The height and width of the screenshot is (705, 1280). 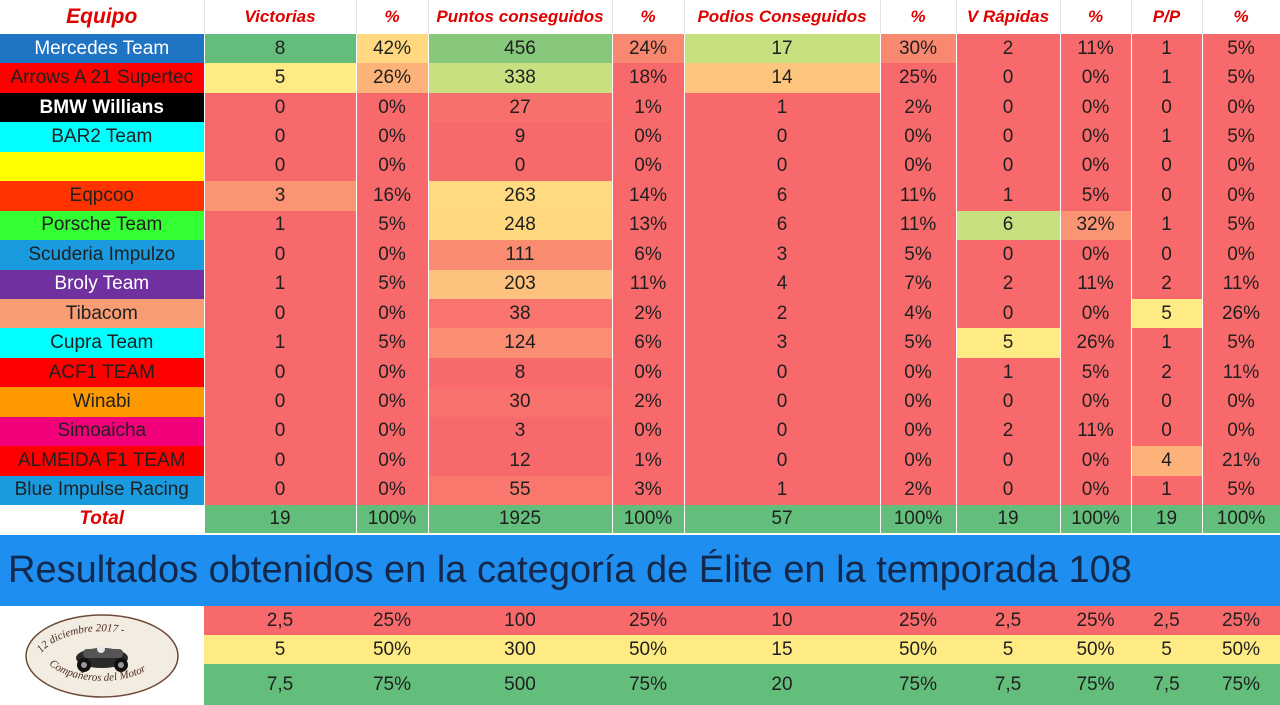 I want to click on total-value-cell: 1925, so click(x=520, y=519).